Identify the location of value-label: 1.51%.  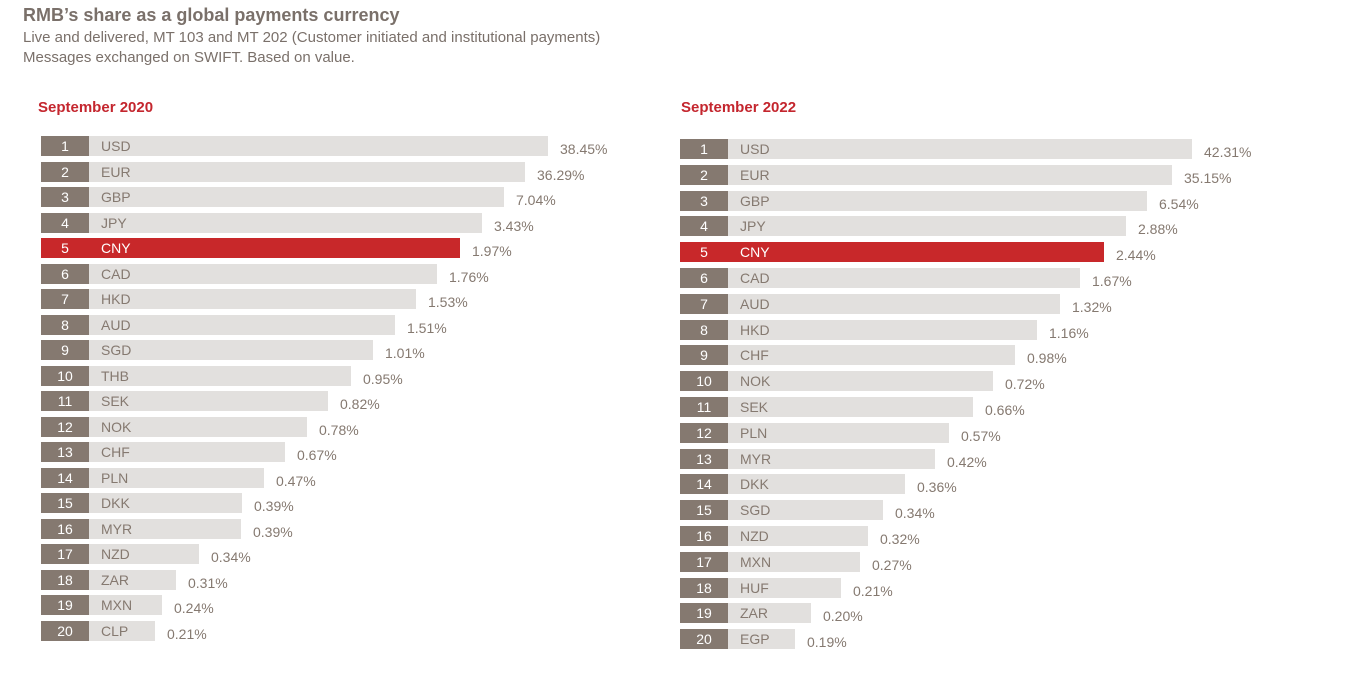
(427, 328).